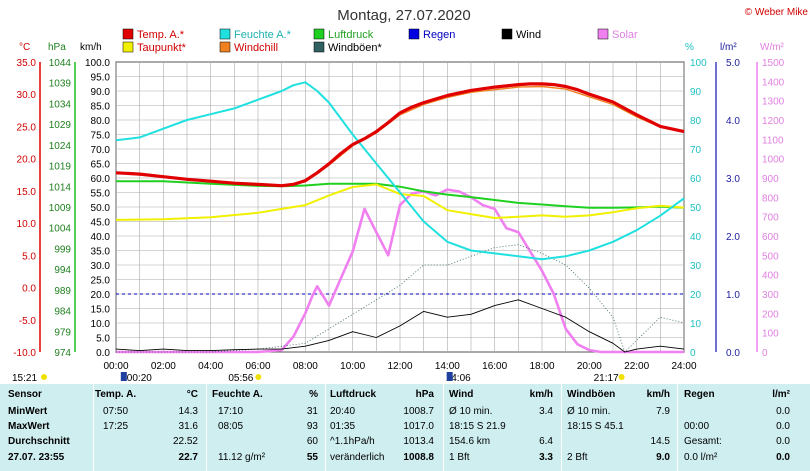 Image resolution: width=810 pixels, height=471 pixels. Describe the element at coordinates (352, 366) in the screenshot. I see `tick-x: 10:00` at that location.